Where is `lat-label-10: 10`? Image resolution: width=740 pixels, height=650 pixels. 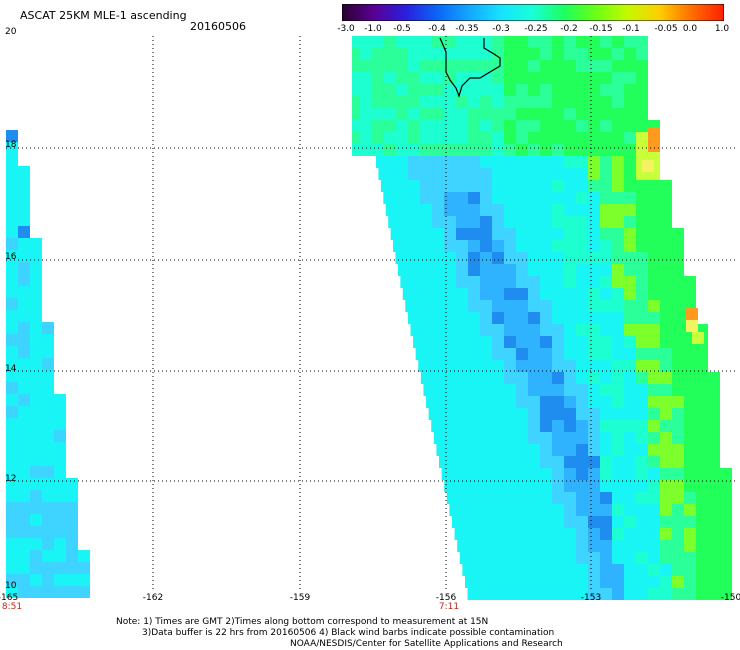
lat-label-10: 10 is located at coordinates (11, 586).